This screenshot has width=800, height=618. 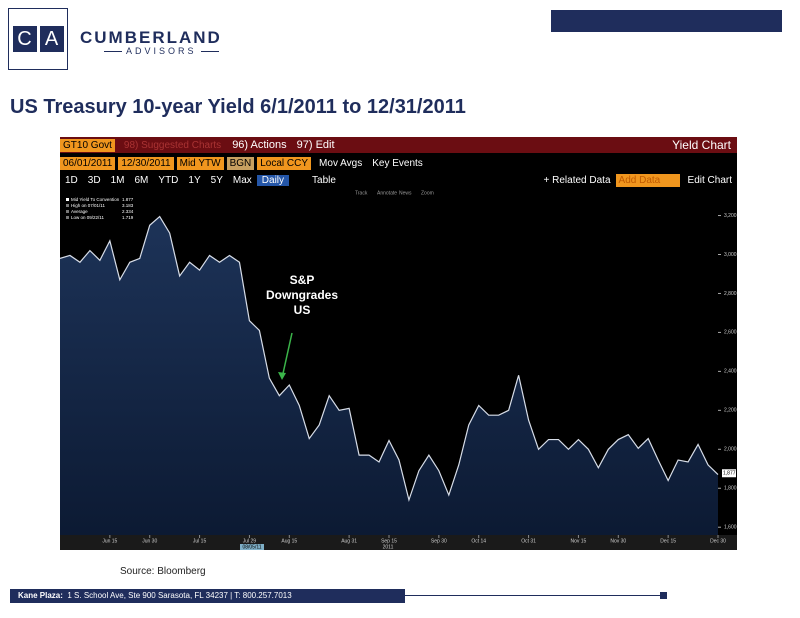 What do you see at coordinates (79, 211) in the screenshot?
I see `legend-label: Average` at bounding box center [79, 211].